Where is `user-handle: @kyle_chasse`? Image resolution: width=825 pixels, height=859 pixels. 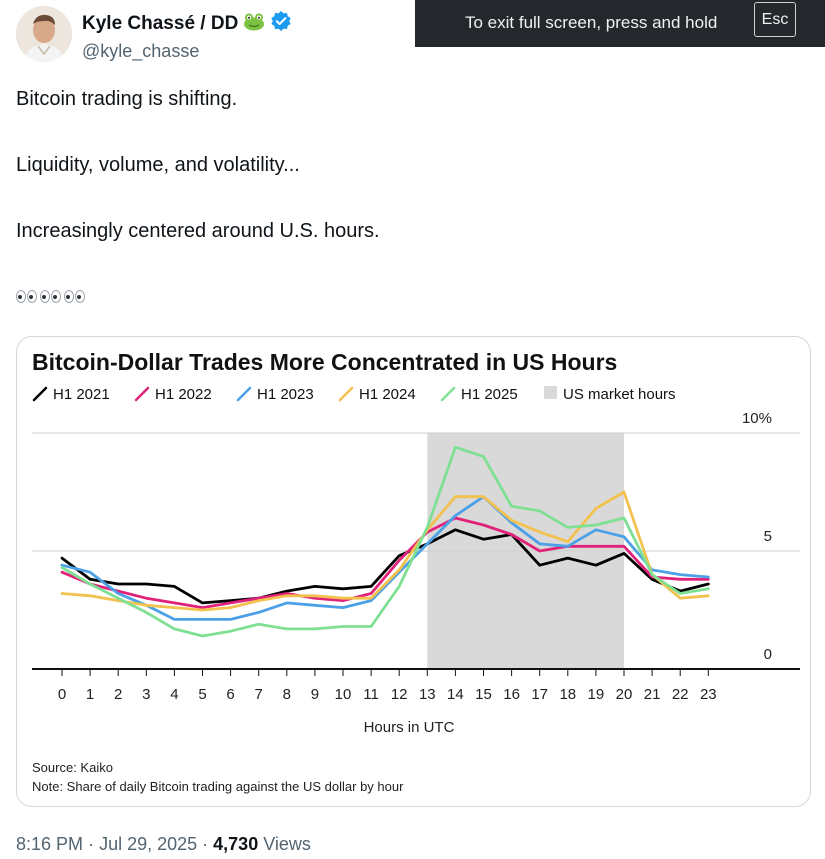
user-handle: @kyle_chasse is located at coordinates (141, 51).